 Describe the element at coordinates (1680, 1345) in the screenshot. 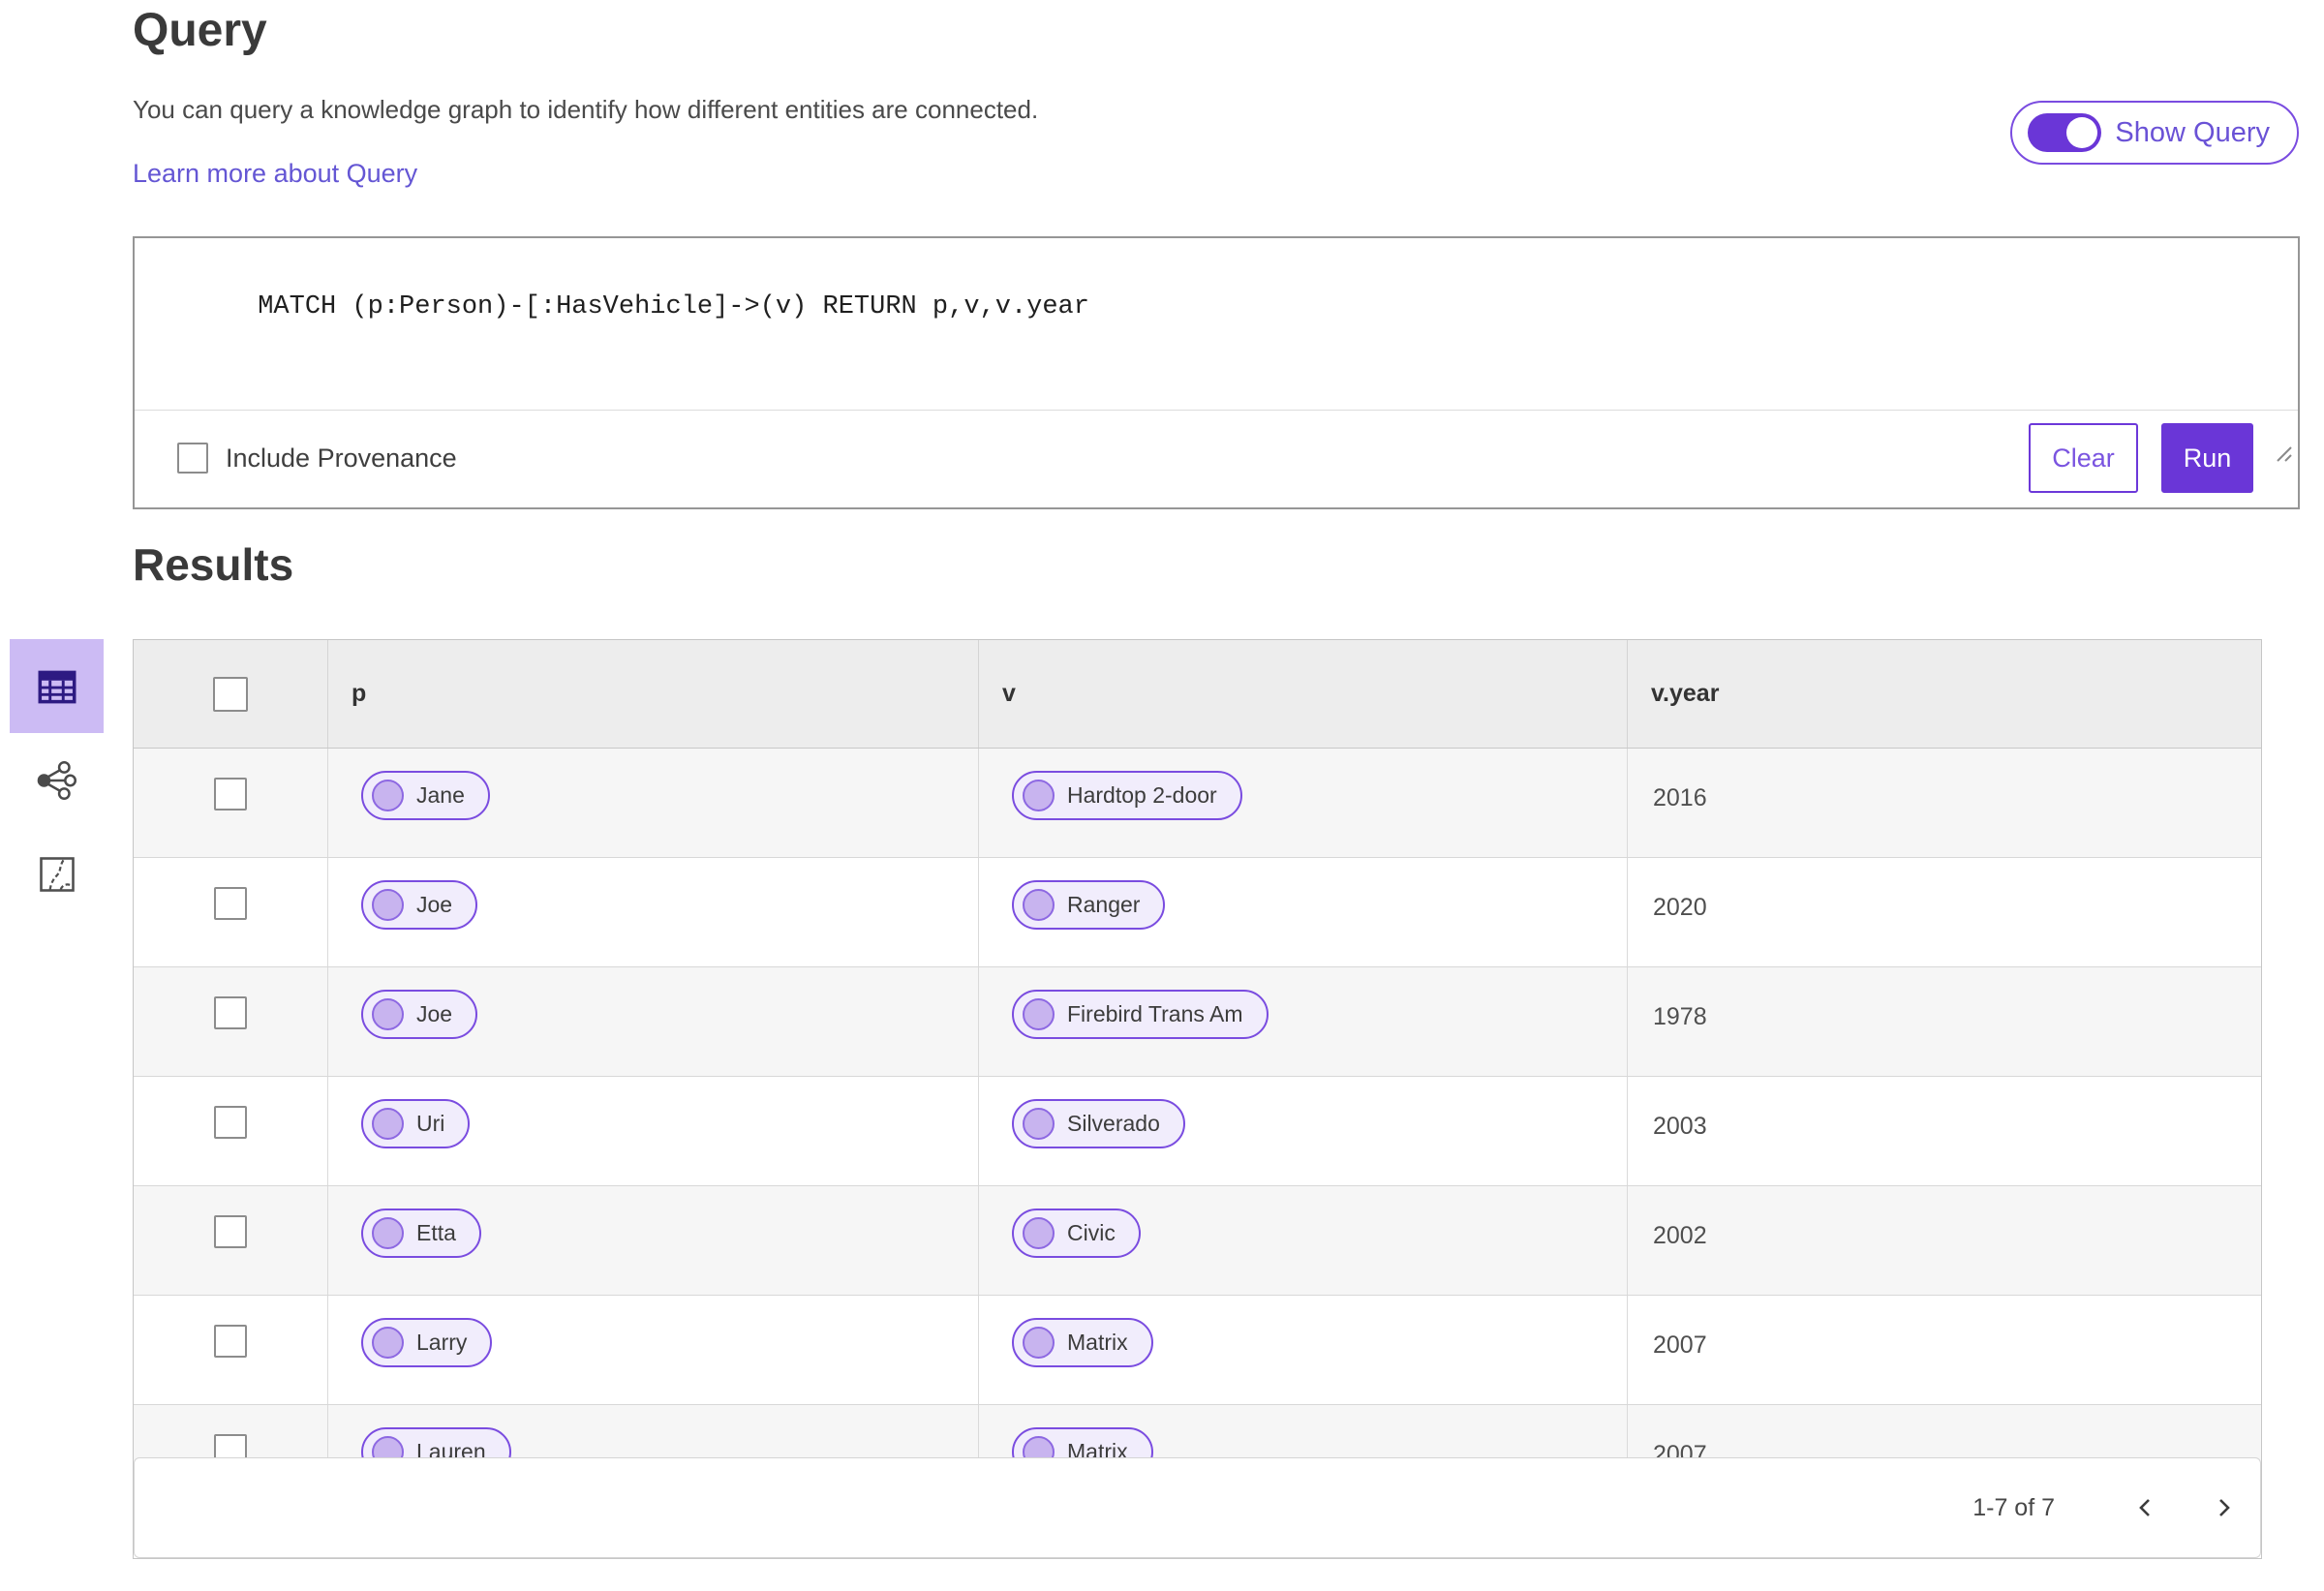

I see `year-value: 2007` at that location.